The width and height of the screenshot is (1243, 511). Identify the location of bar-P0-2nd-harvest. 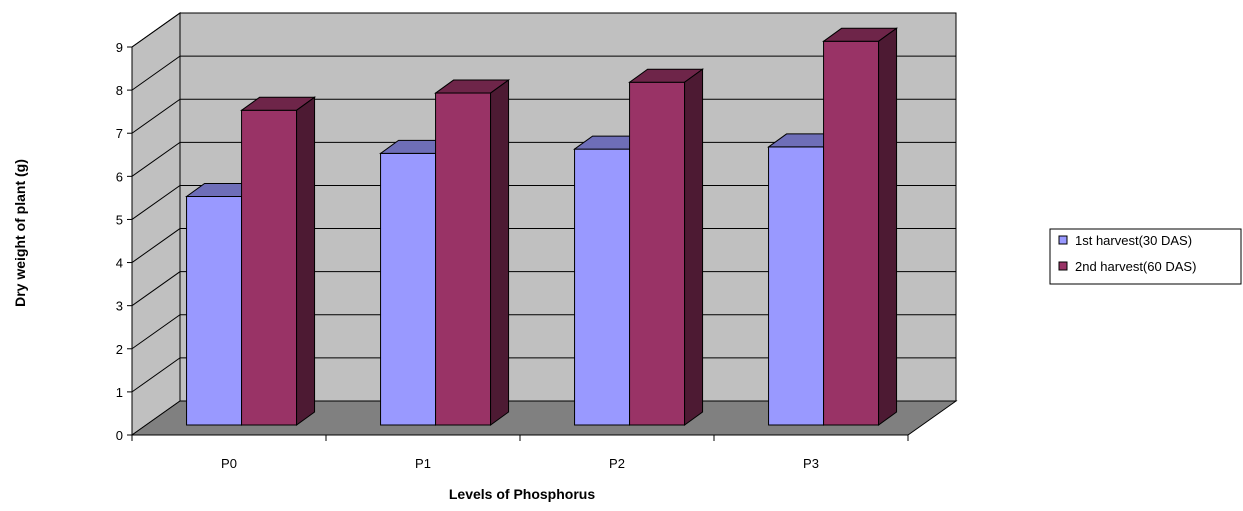
(278, 261).